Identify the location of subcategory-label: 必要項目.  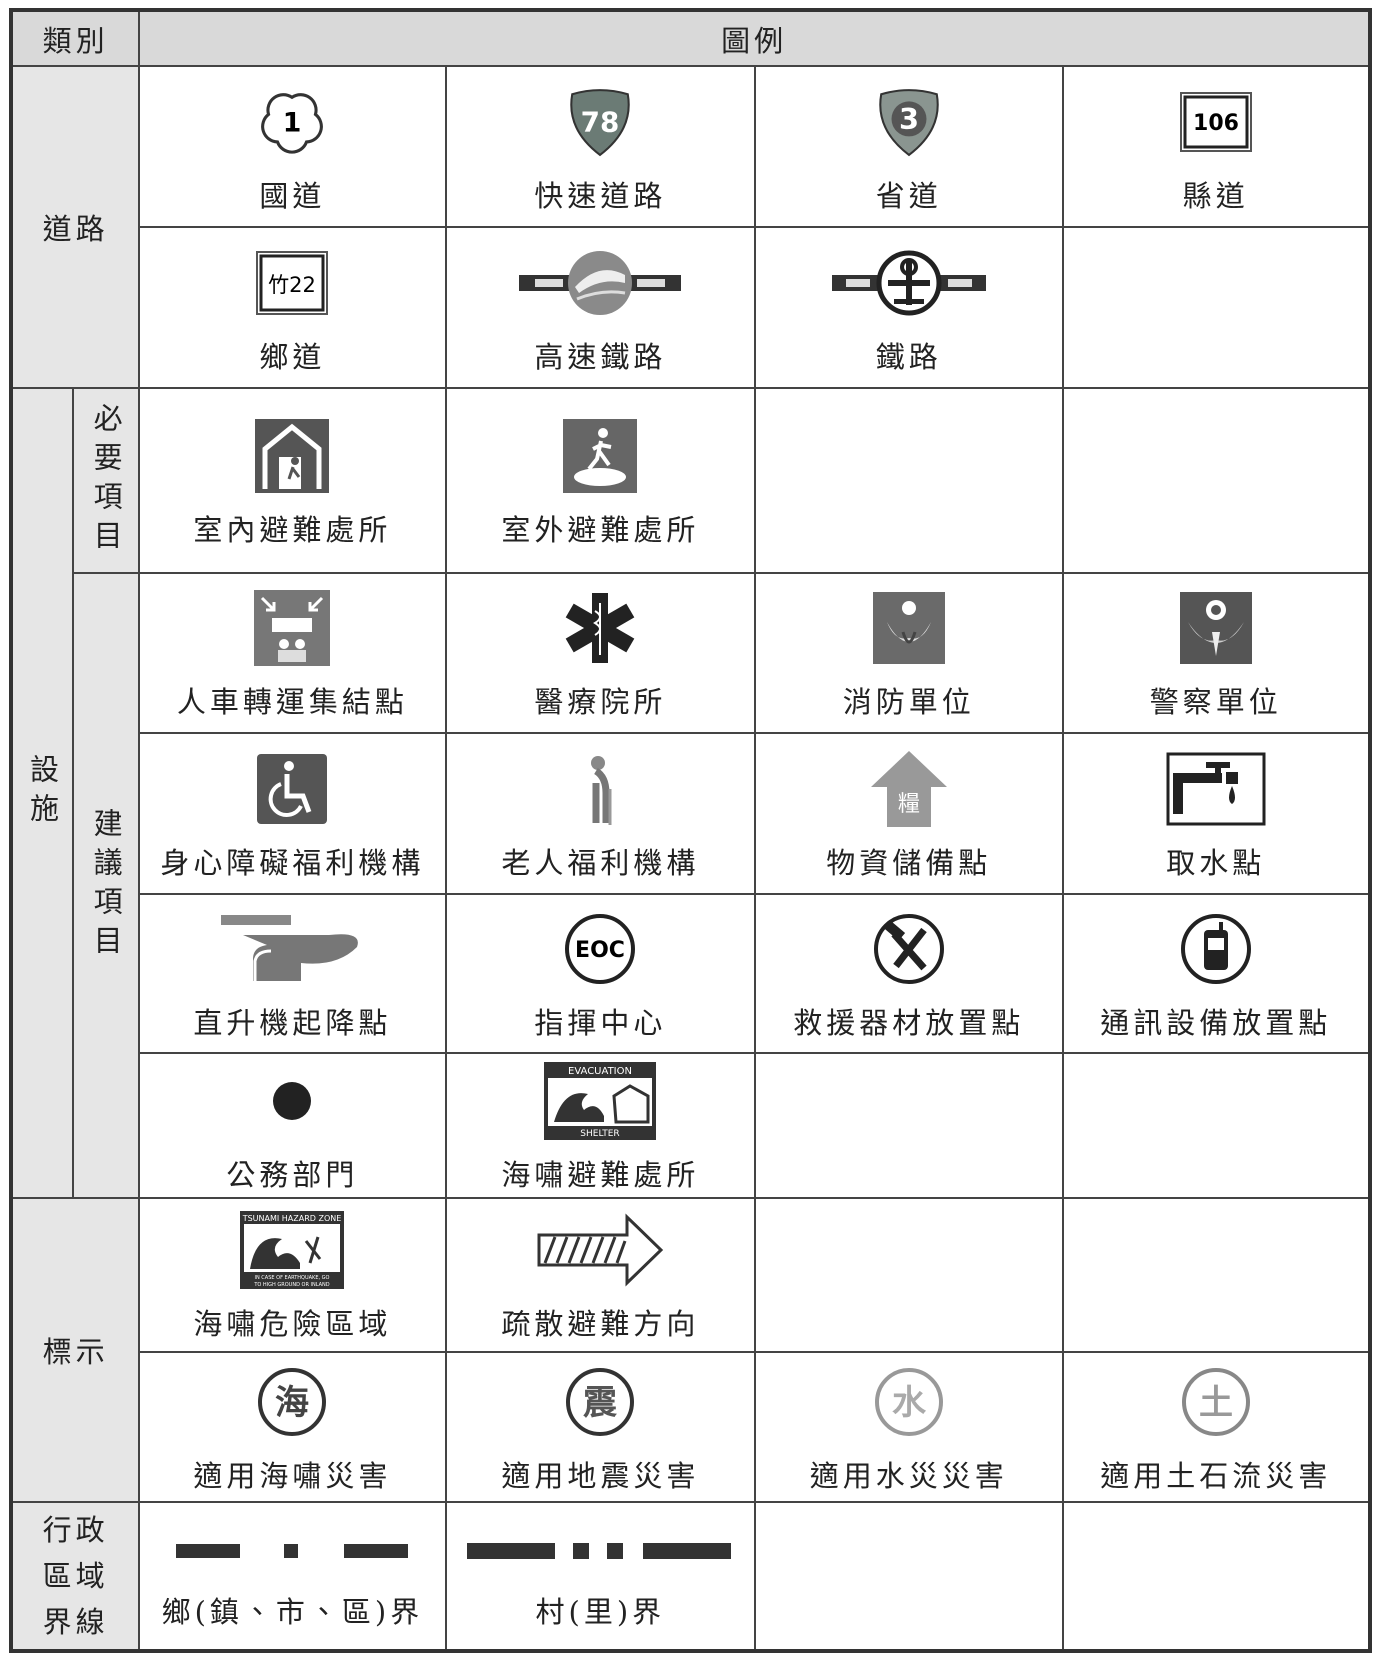
(106, 480).